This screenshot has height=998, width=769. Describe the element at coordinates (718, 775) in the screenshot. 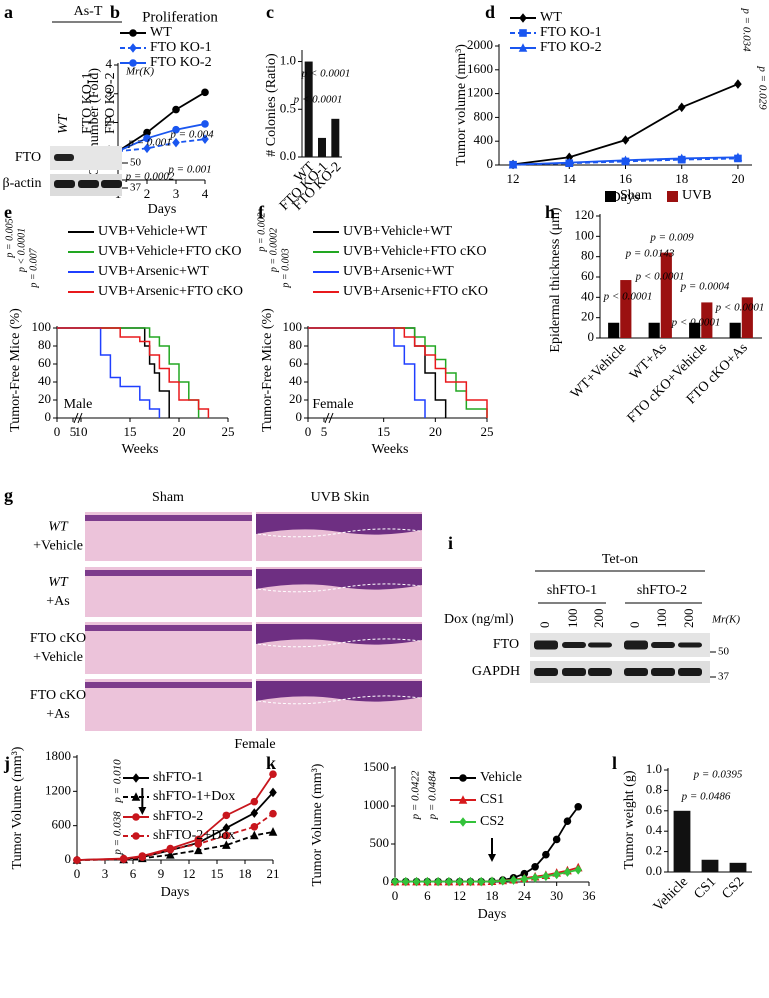

I see `annotation: p = 0.0395` at that location.